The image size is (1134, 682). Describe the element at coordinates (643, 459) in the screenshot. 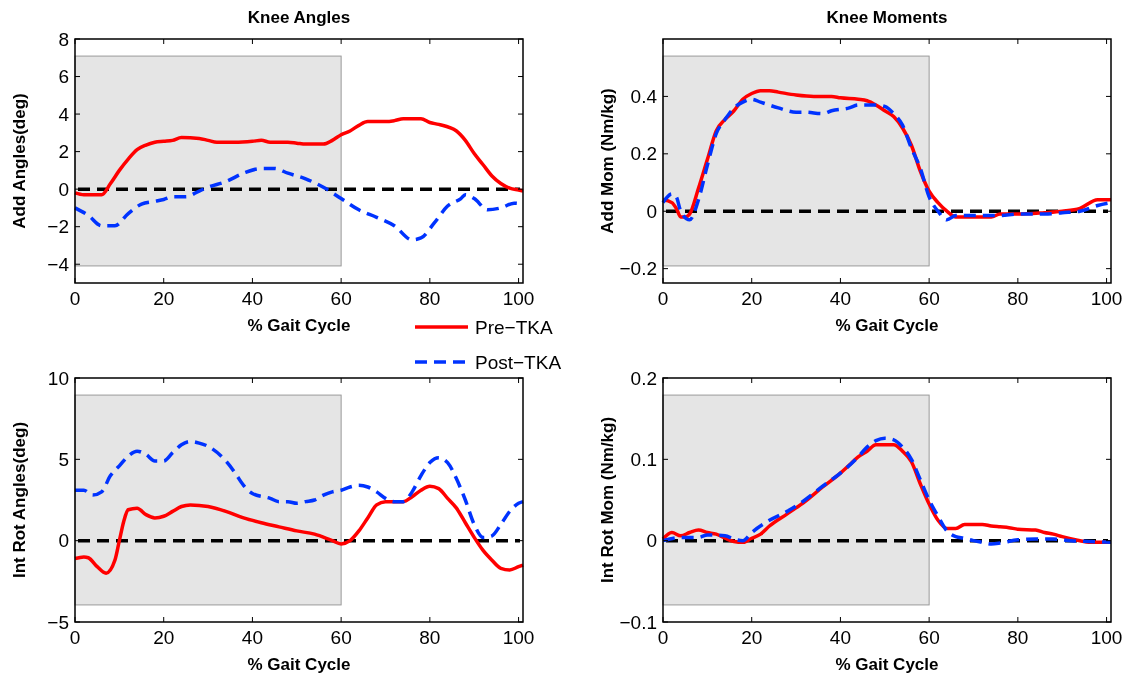

I see `y-tick-label: 0.1` at that location.